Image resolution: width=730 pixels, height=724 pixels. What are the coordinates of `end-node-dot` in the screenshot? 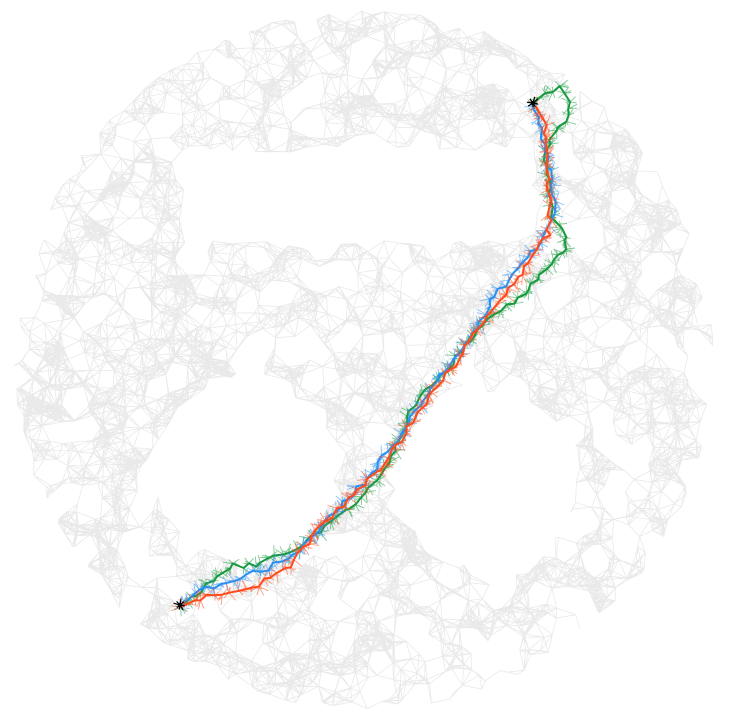 It's located at (533, 103).